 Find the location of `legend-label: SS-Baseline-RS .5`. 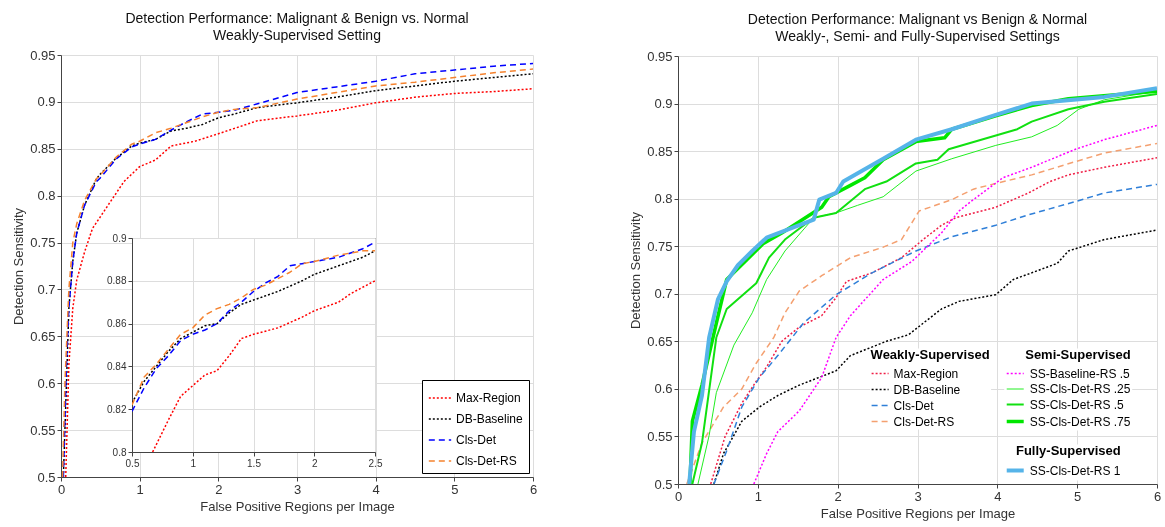

legend-label: SS-Baseline-RS .5 is located at coordinates (1080, 373).